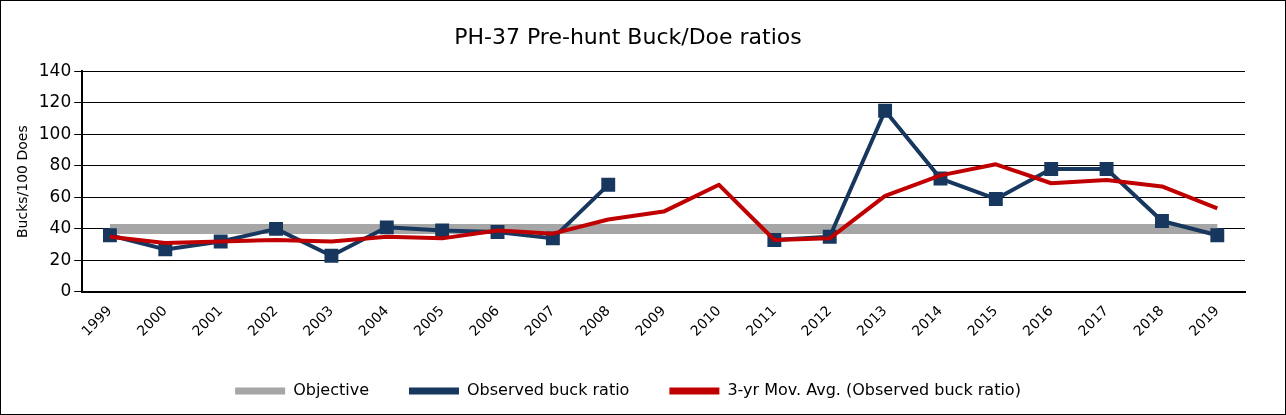  I want to click on legend-label: Observed buck ratio, so click(548, 390).